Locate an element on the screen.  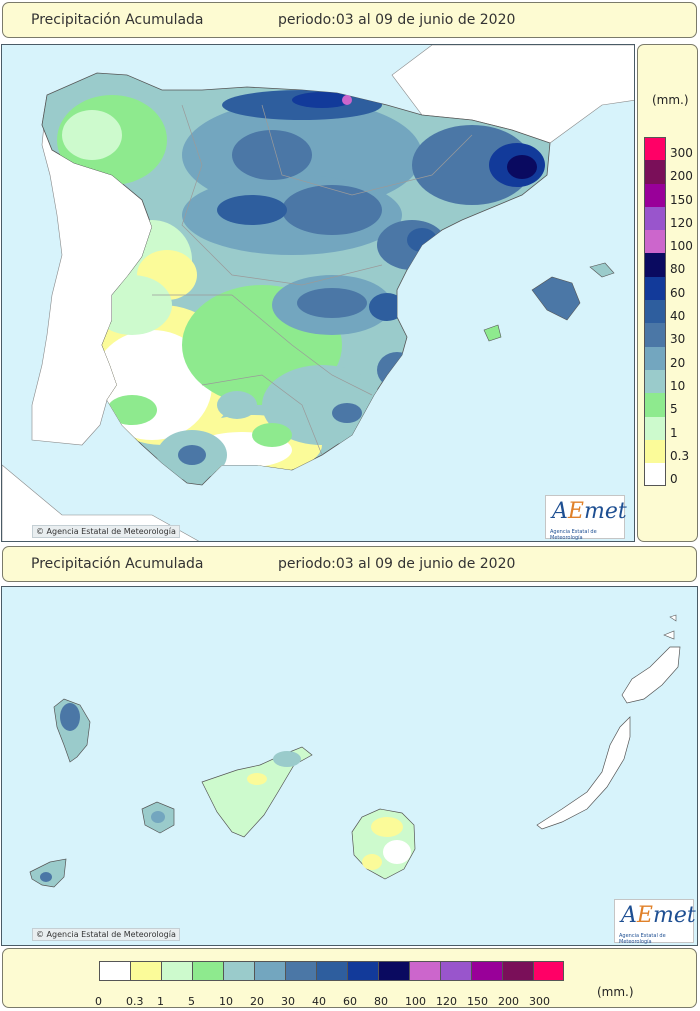
legend-label: 20 is located at coordinates (678, 362).